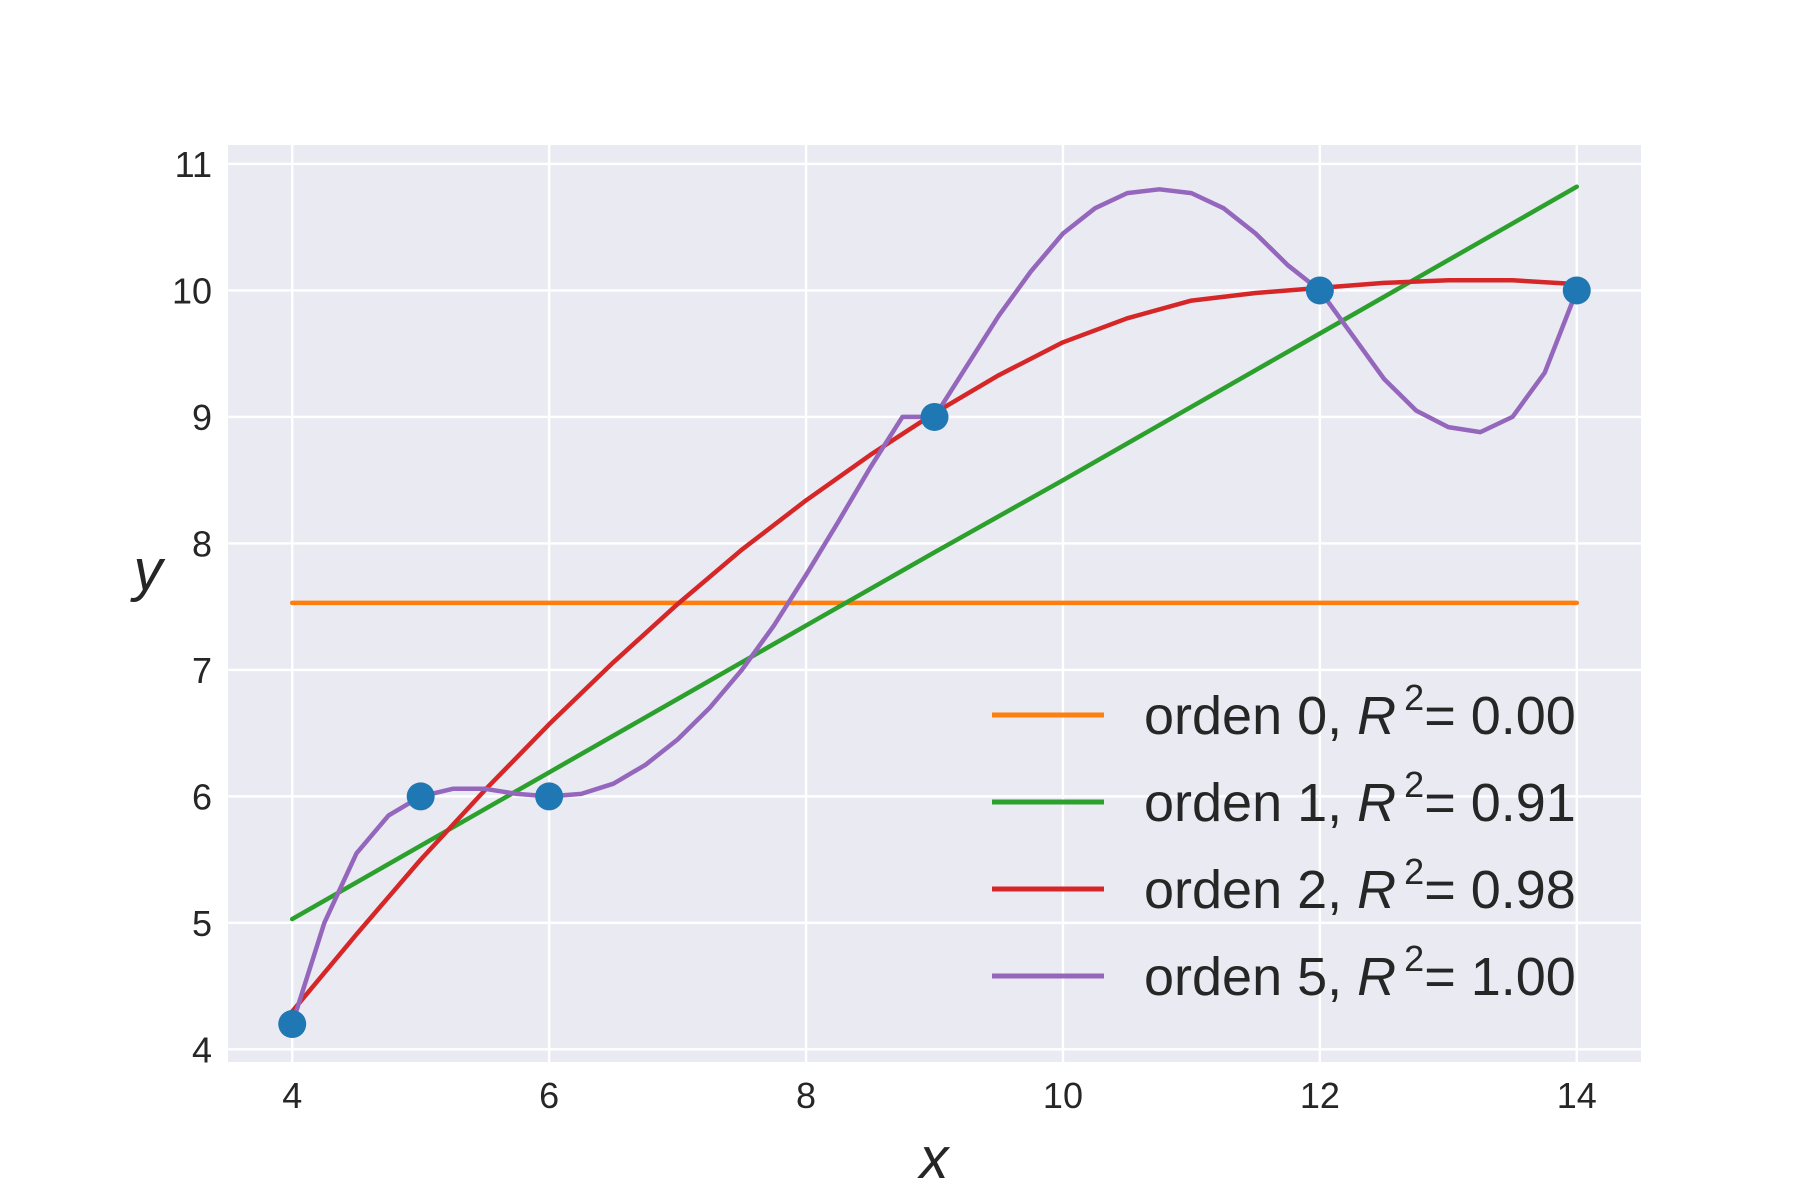 The image size is (1800, 1200). Describe the element at coordinates (202, 923) in the screenshot. I see `y-tick-label: 5` at that location.